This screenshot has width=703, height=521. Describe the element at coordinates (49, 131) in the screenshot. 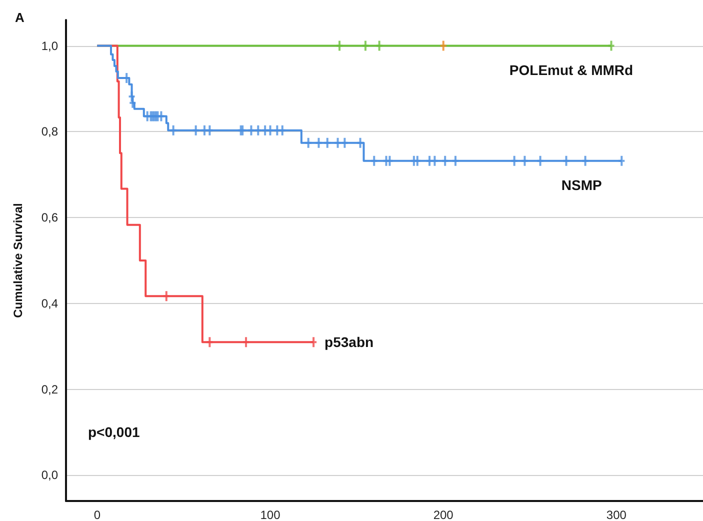

I see `y-tick-label: 0,8` at that location.